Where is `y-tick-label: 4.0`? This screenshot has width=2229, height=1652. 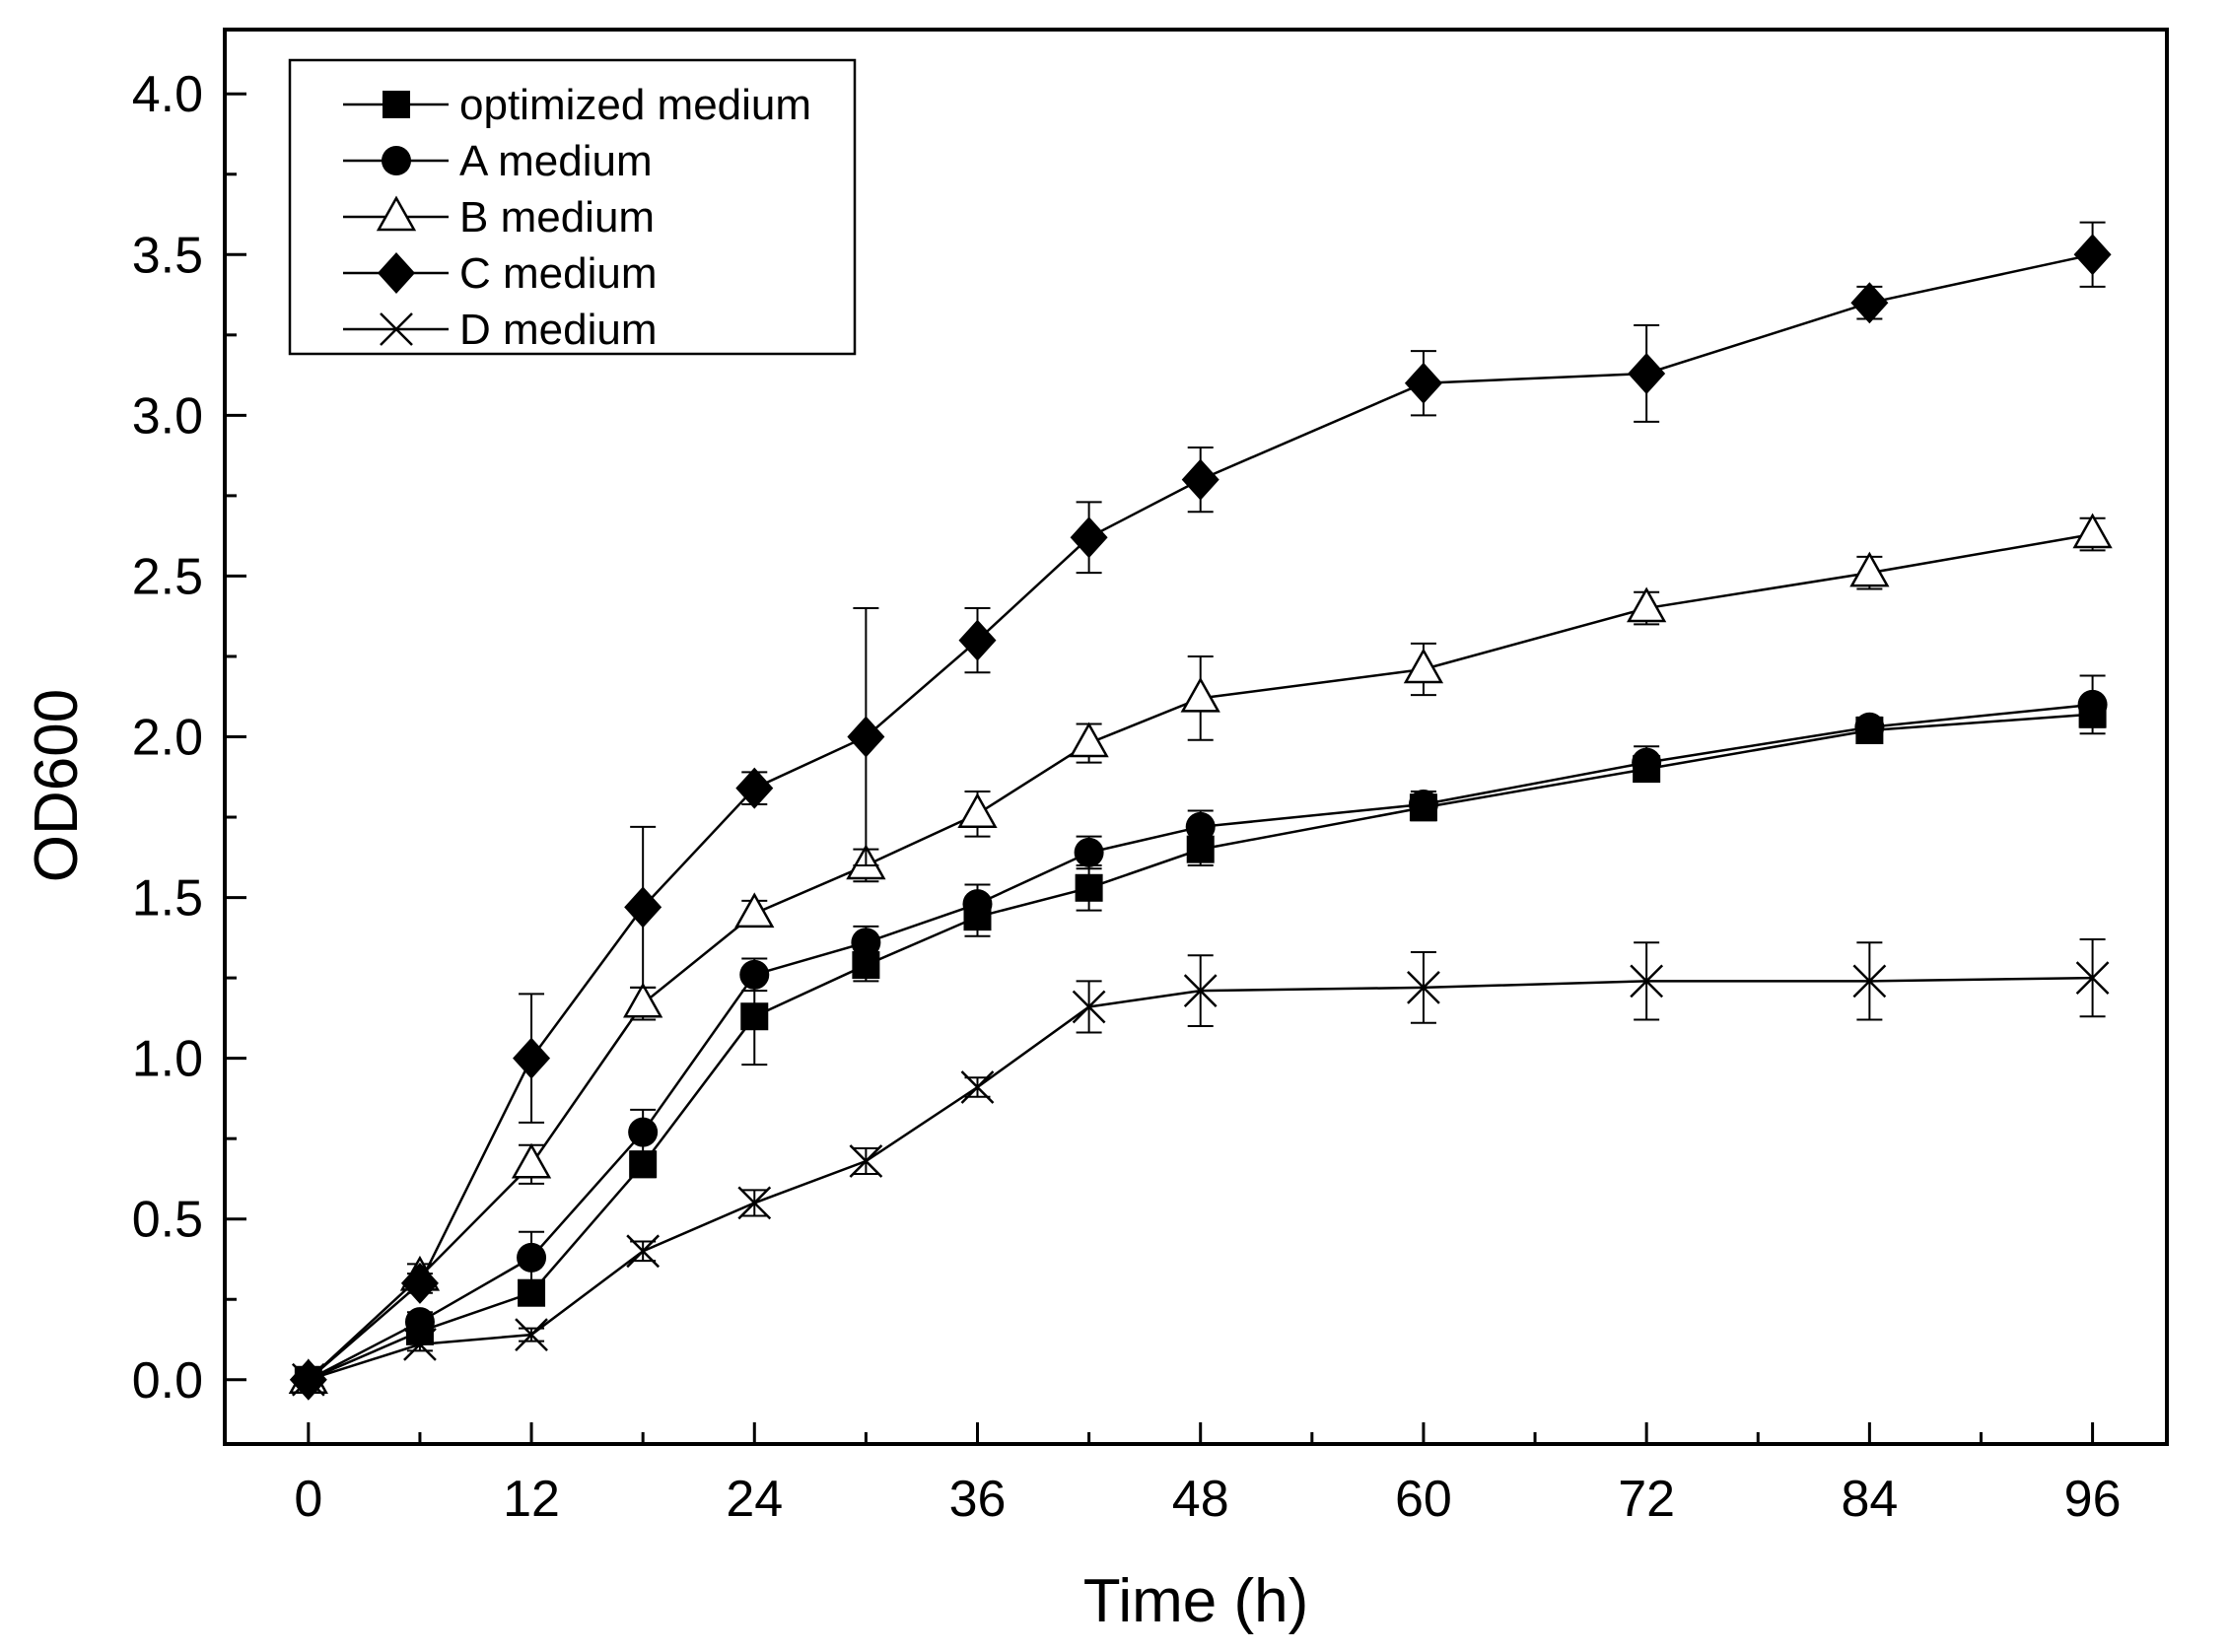 y-tick-label: 4.0 is located at coordinates (167, 94).